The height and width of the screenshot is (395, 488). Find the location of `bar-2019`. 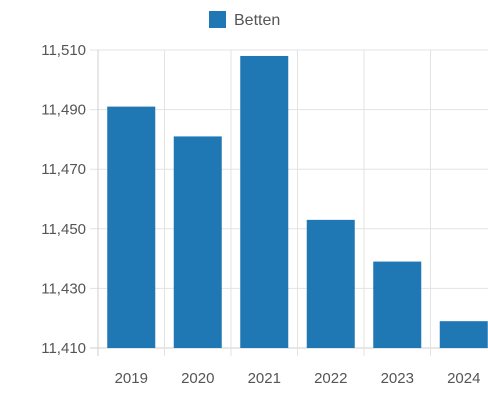

bar-2019 is located at coordinates (131, 227).